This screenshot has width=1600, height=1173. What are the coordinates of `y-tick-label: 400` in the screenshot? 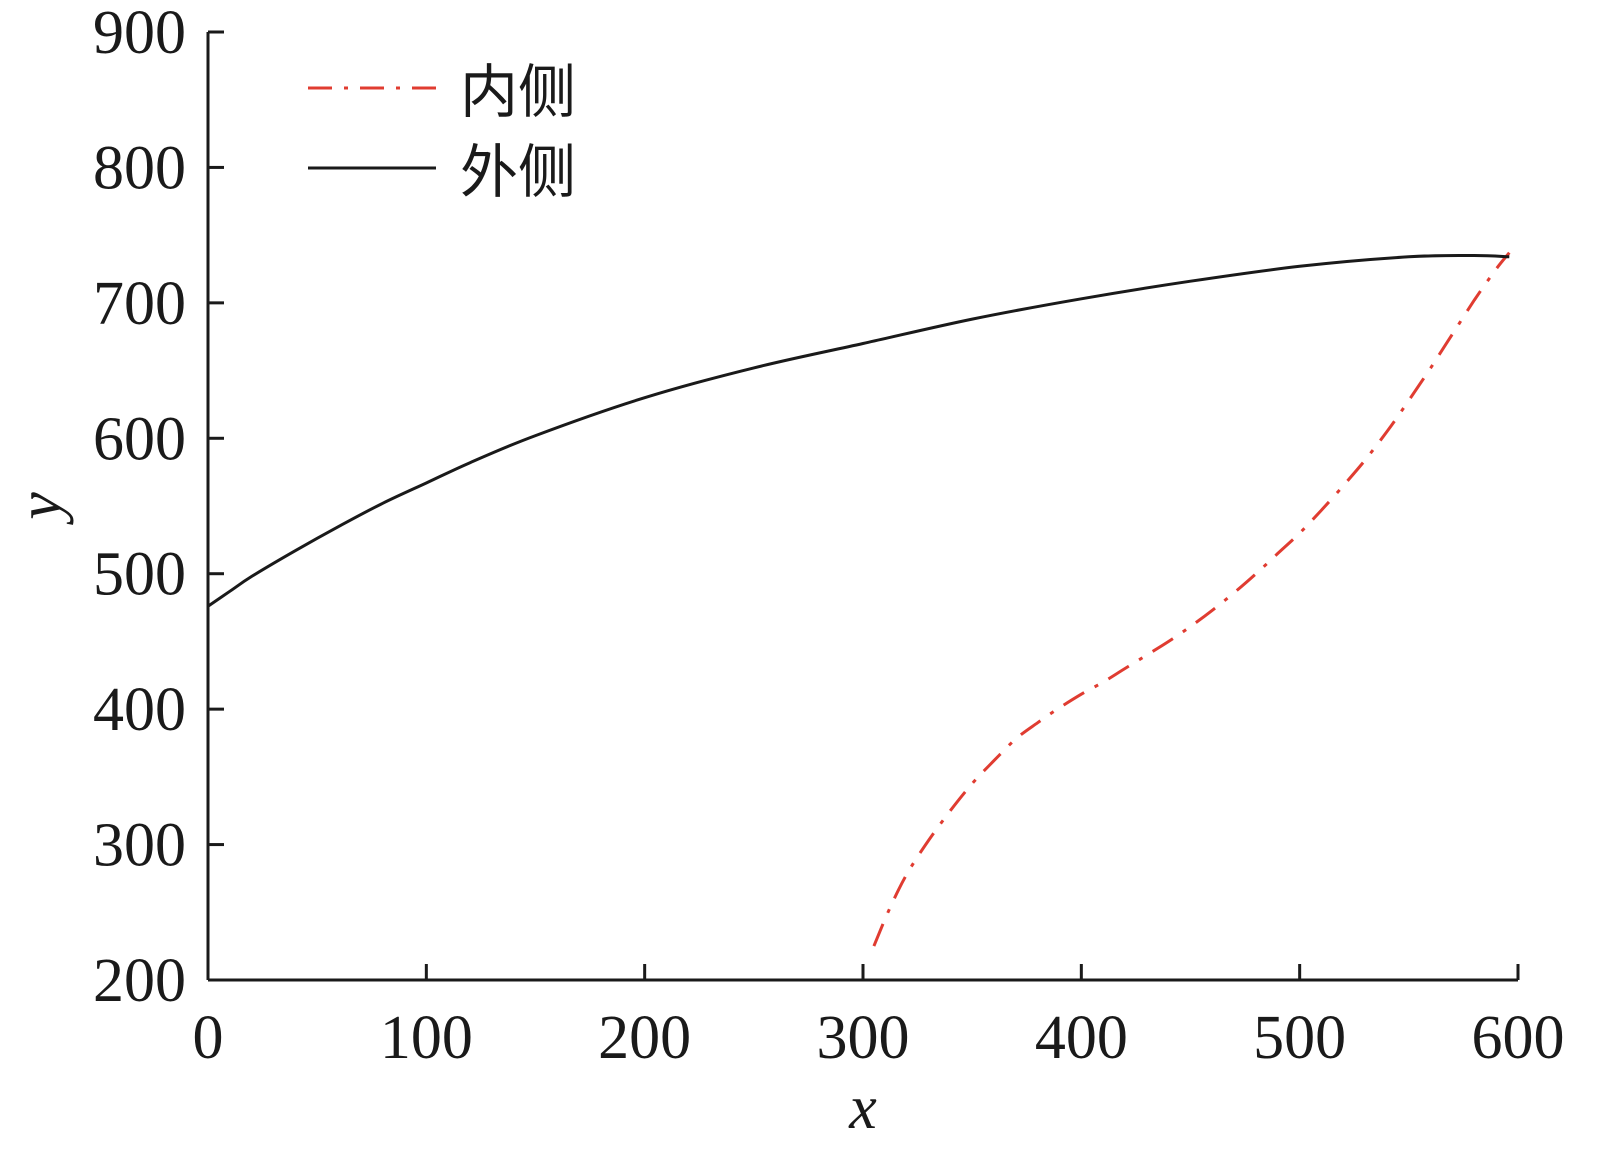 It's located at (139, 710).